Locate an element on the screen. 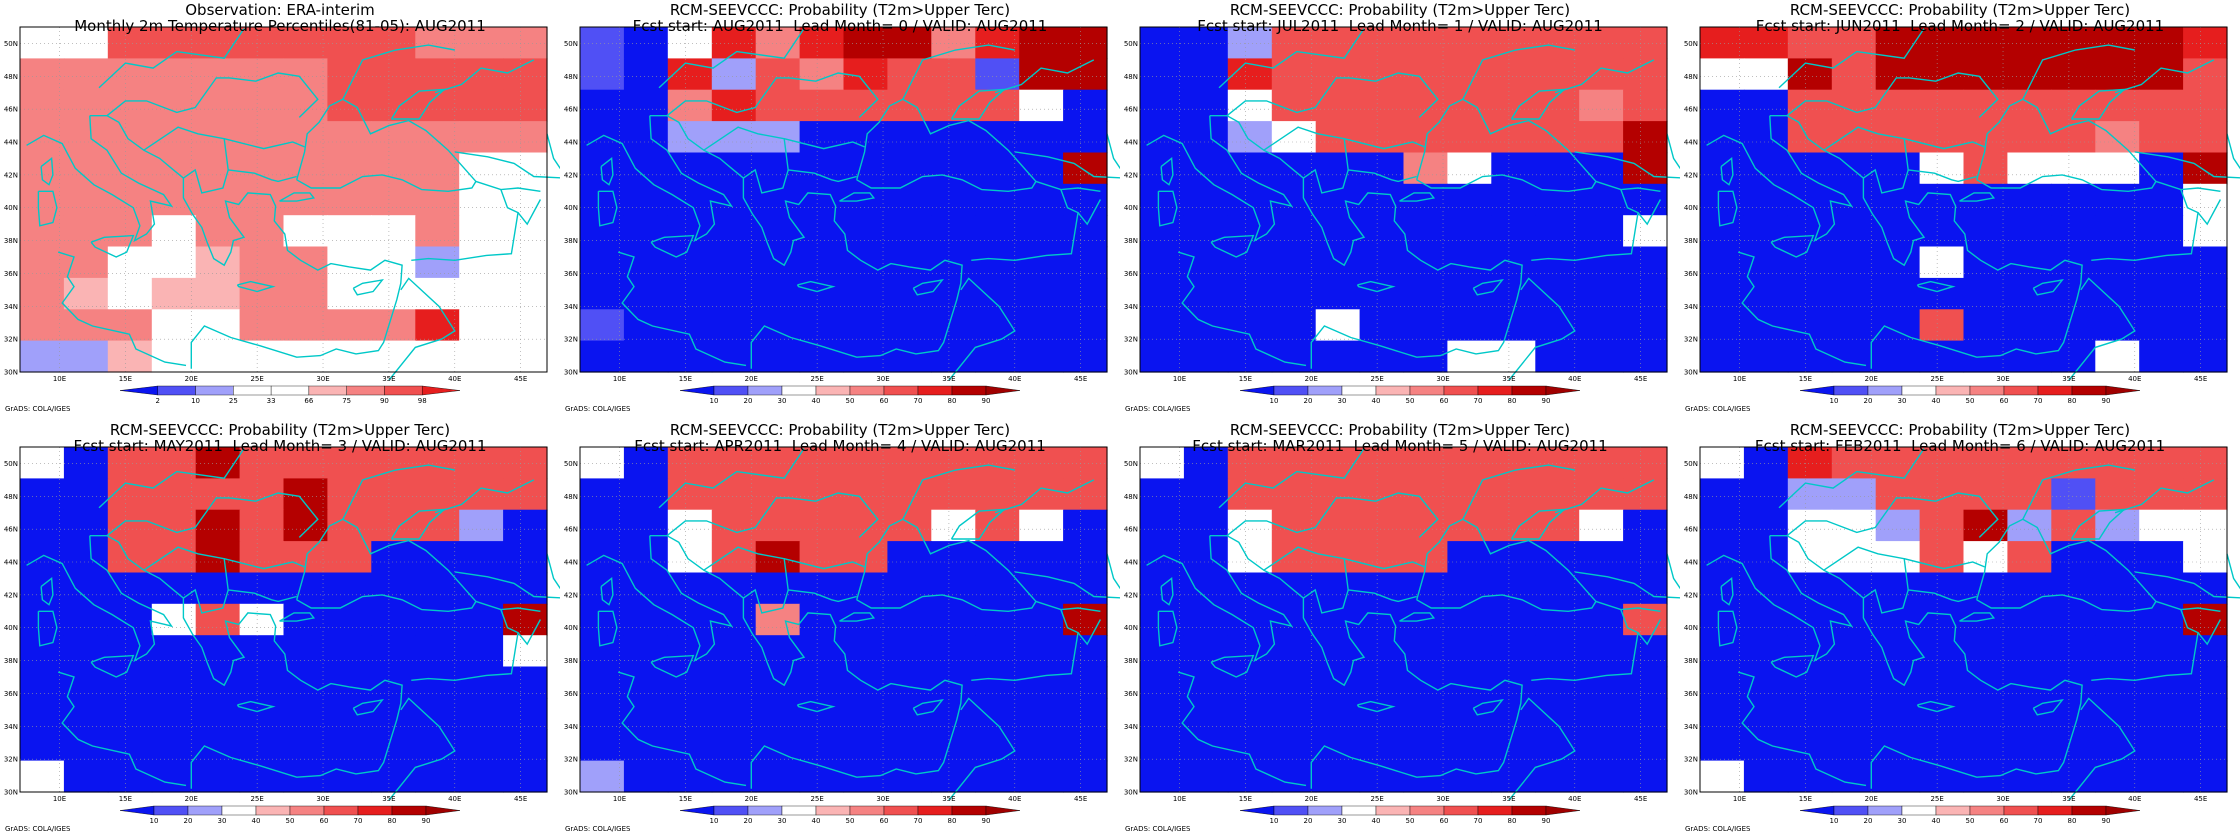 This screenshot has width=2240, height=840. grads-credit: GrADS: COLA/IGES is located at coordinates (598, 829).